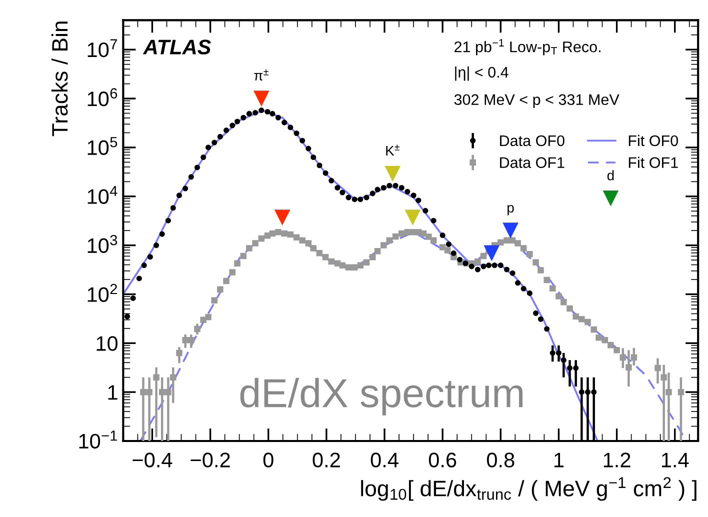  I want to click on y-tick-label: 1, so click(113, 392).